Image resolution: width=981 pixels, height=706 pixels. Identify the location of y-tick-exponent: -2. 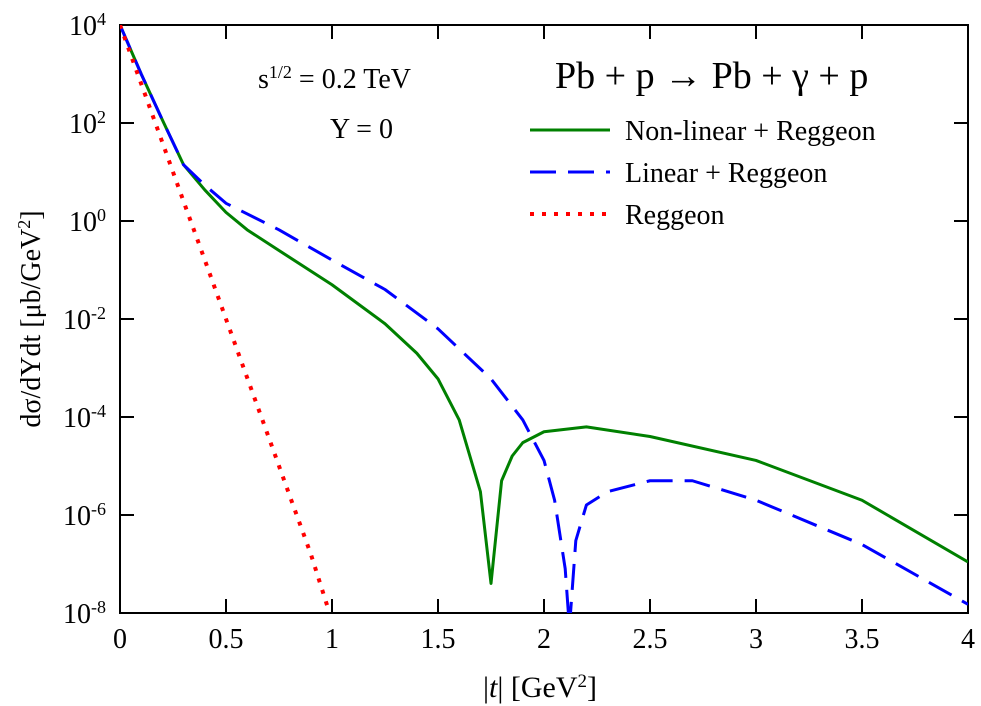
(98, 313).